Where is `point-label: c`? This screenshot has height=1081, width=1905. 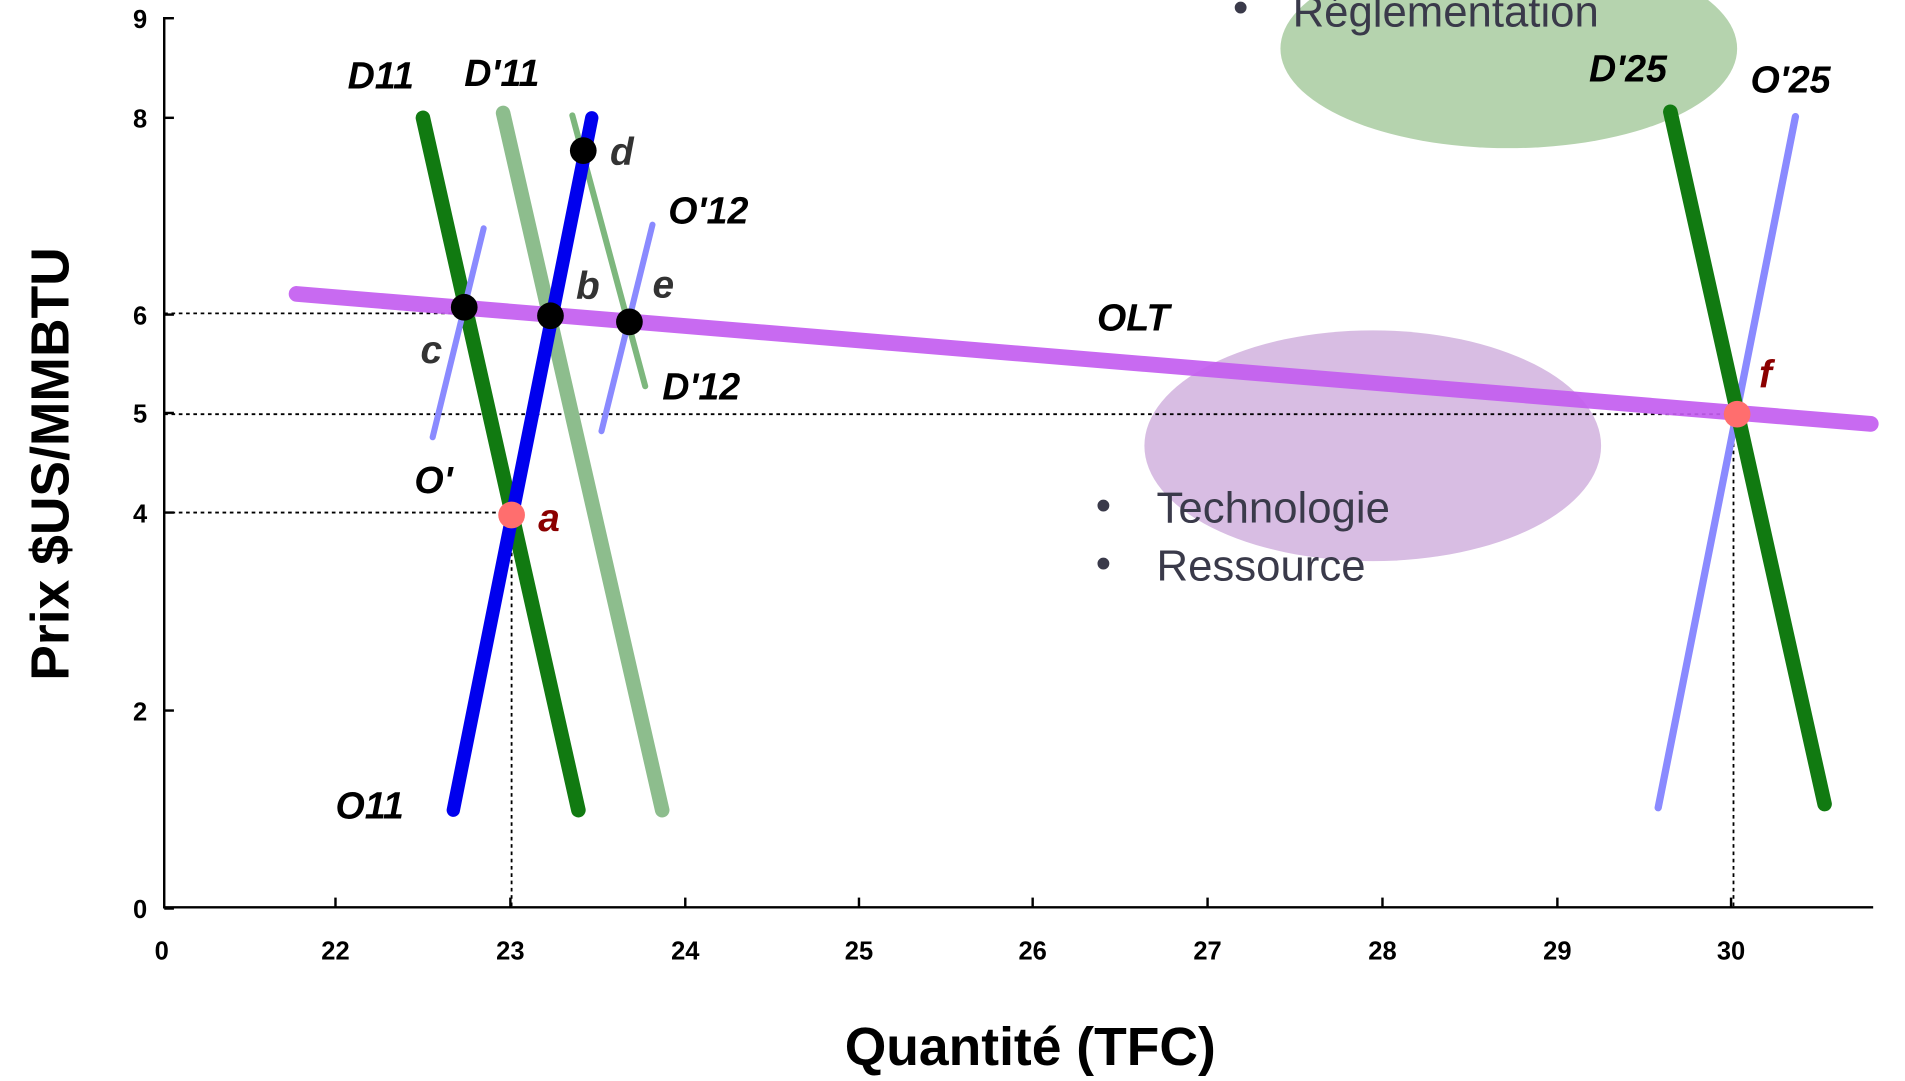 point-label: c is located at coordinates (432, 350).